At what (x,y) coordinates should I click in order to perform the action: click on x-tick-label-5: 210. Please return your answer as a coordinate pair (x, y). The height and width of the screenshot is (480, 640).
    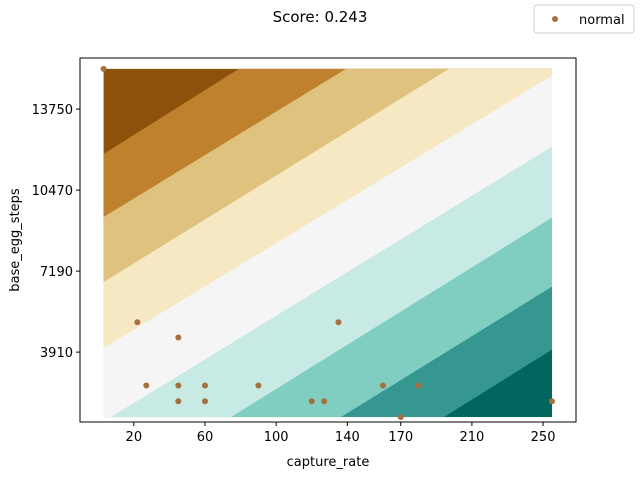
    Looking at the image, I should click on (471, 437).